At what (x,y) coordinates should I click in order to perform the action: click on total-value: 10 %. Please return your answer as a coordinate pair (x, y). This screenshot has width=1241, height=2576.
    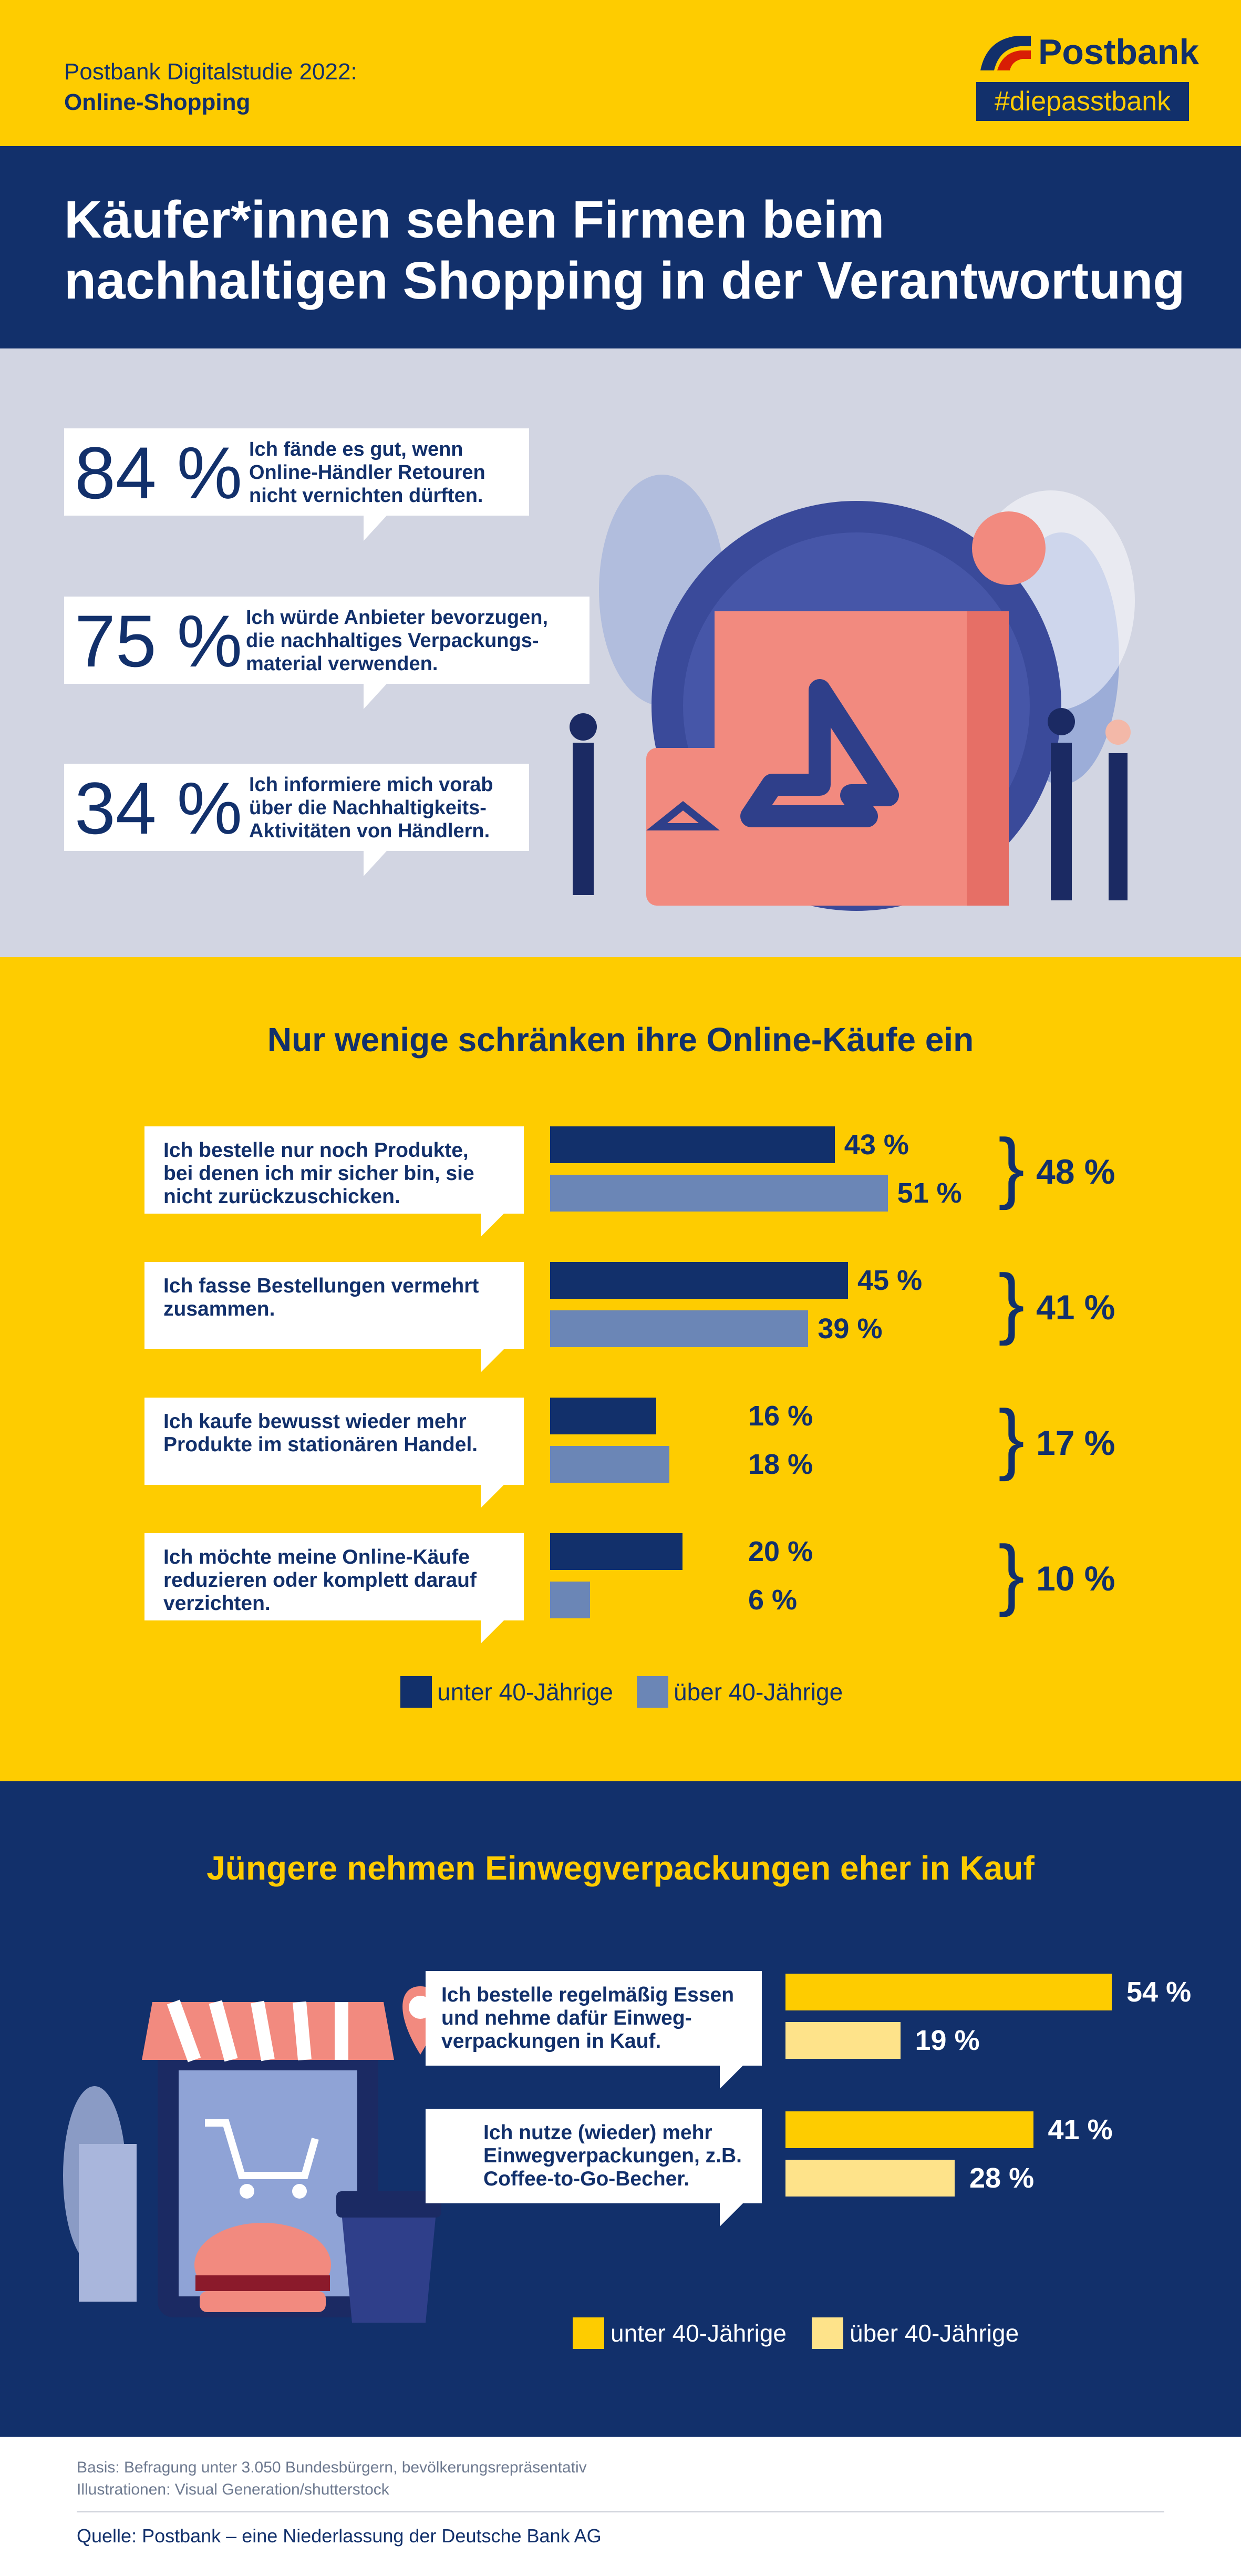
    Looking at the image, I should click on (1075, 1578).